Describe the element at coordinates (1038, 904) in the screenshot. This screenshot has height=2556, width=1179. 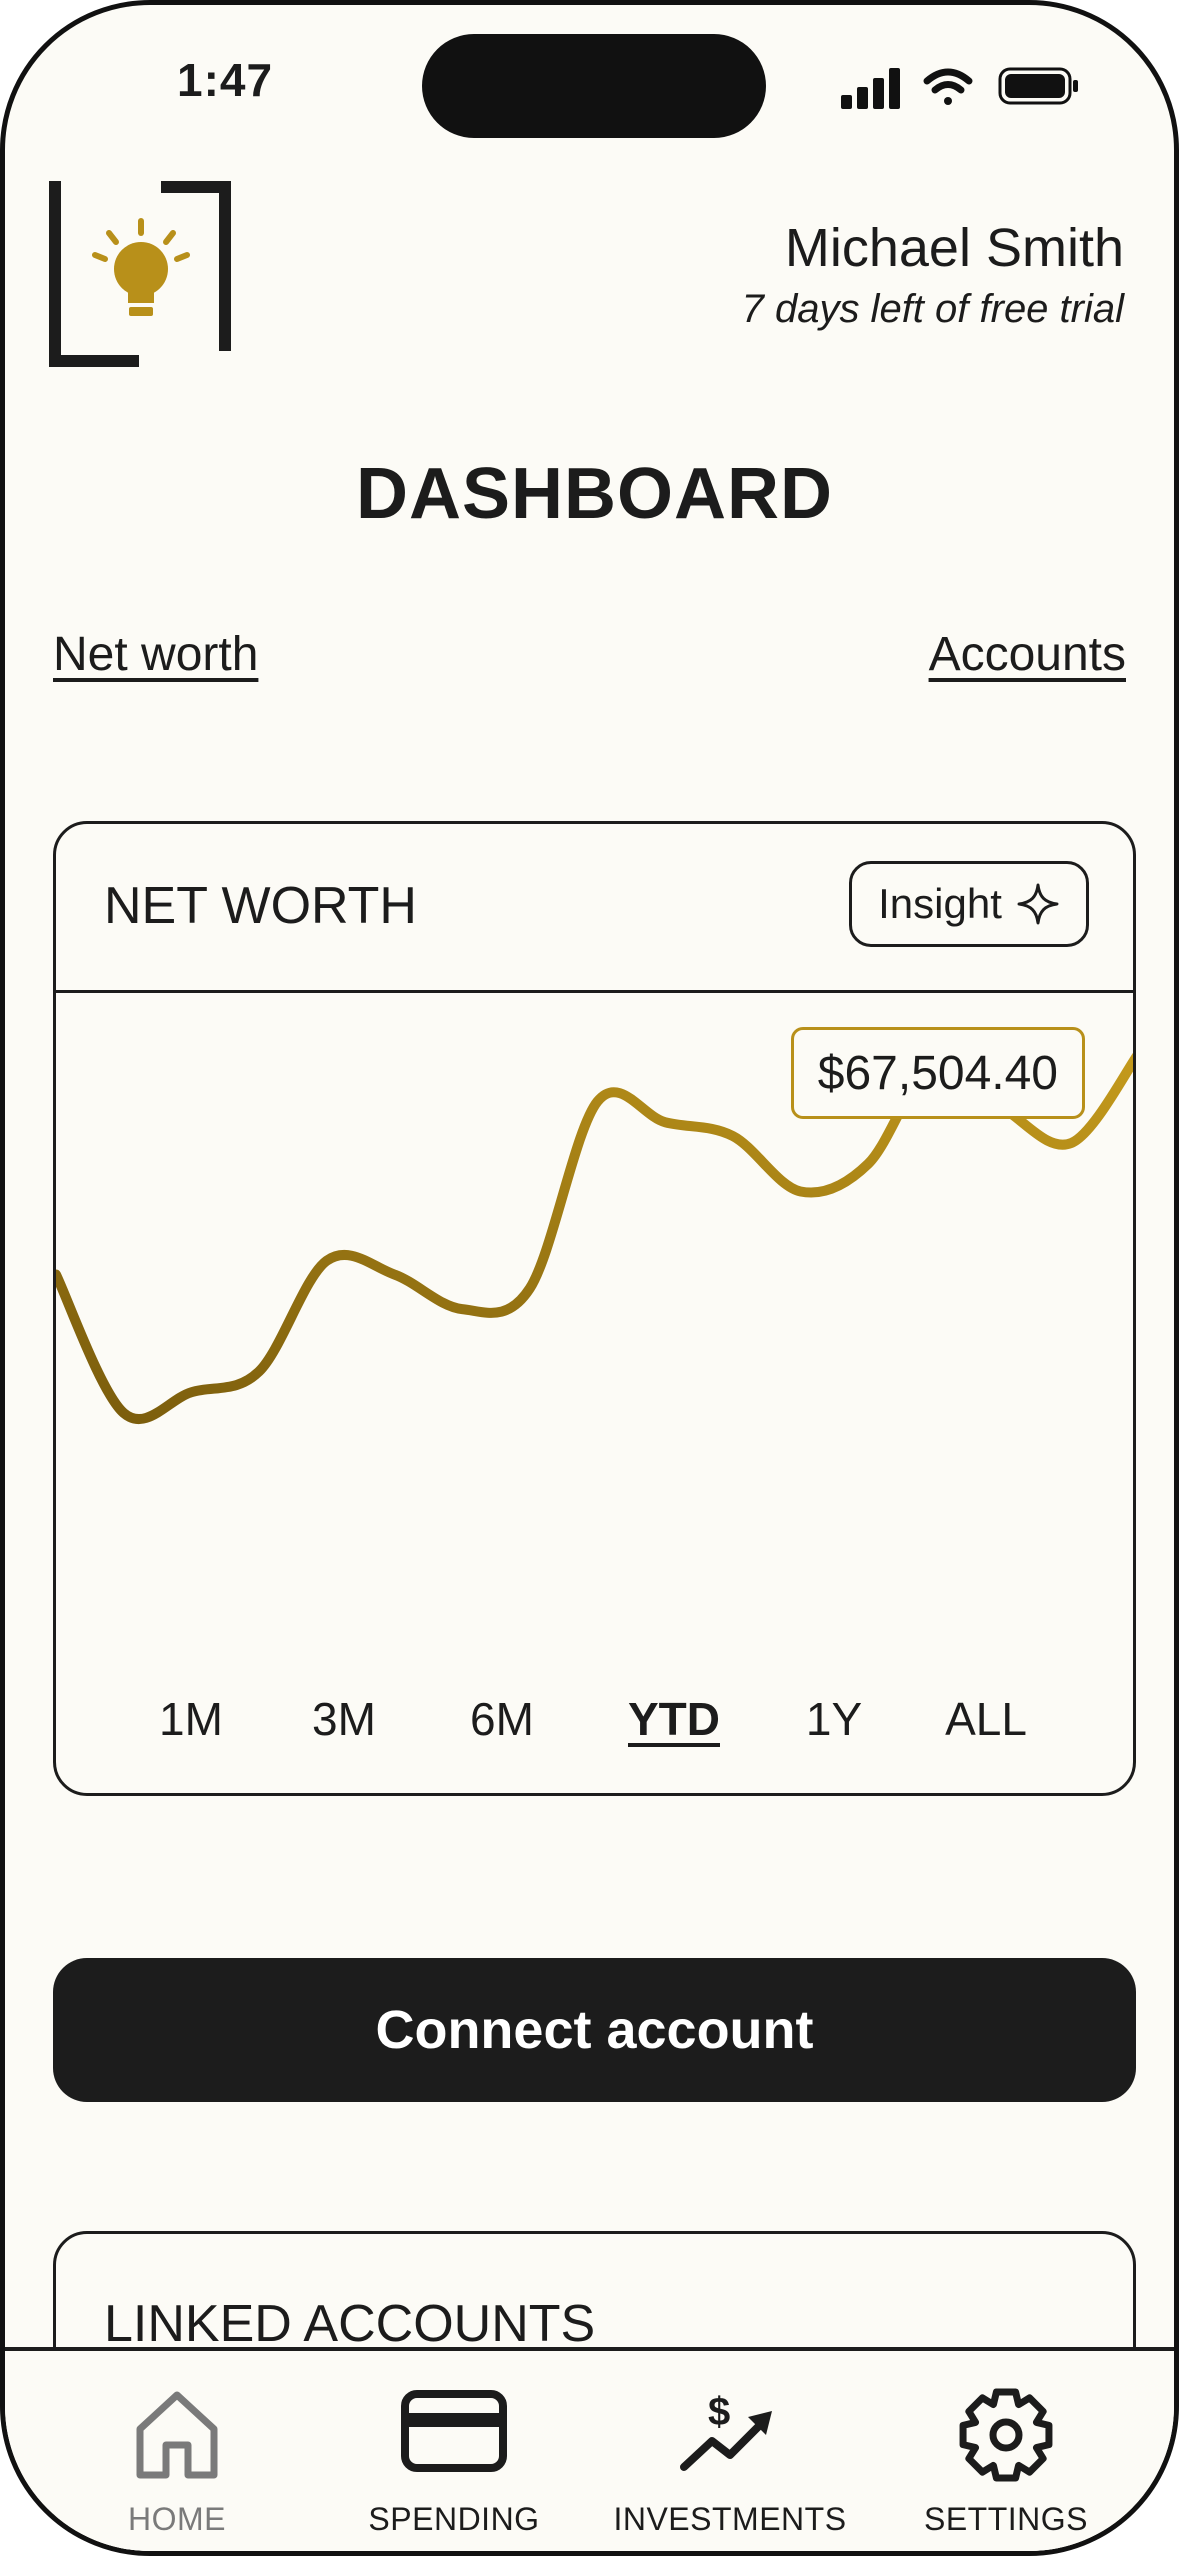
I see `sparkle-icon` at that location.